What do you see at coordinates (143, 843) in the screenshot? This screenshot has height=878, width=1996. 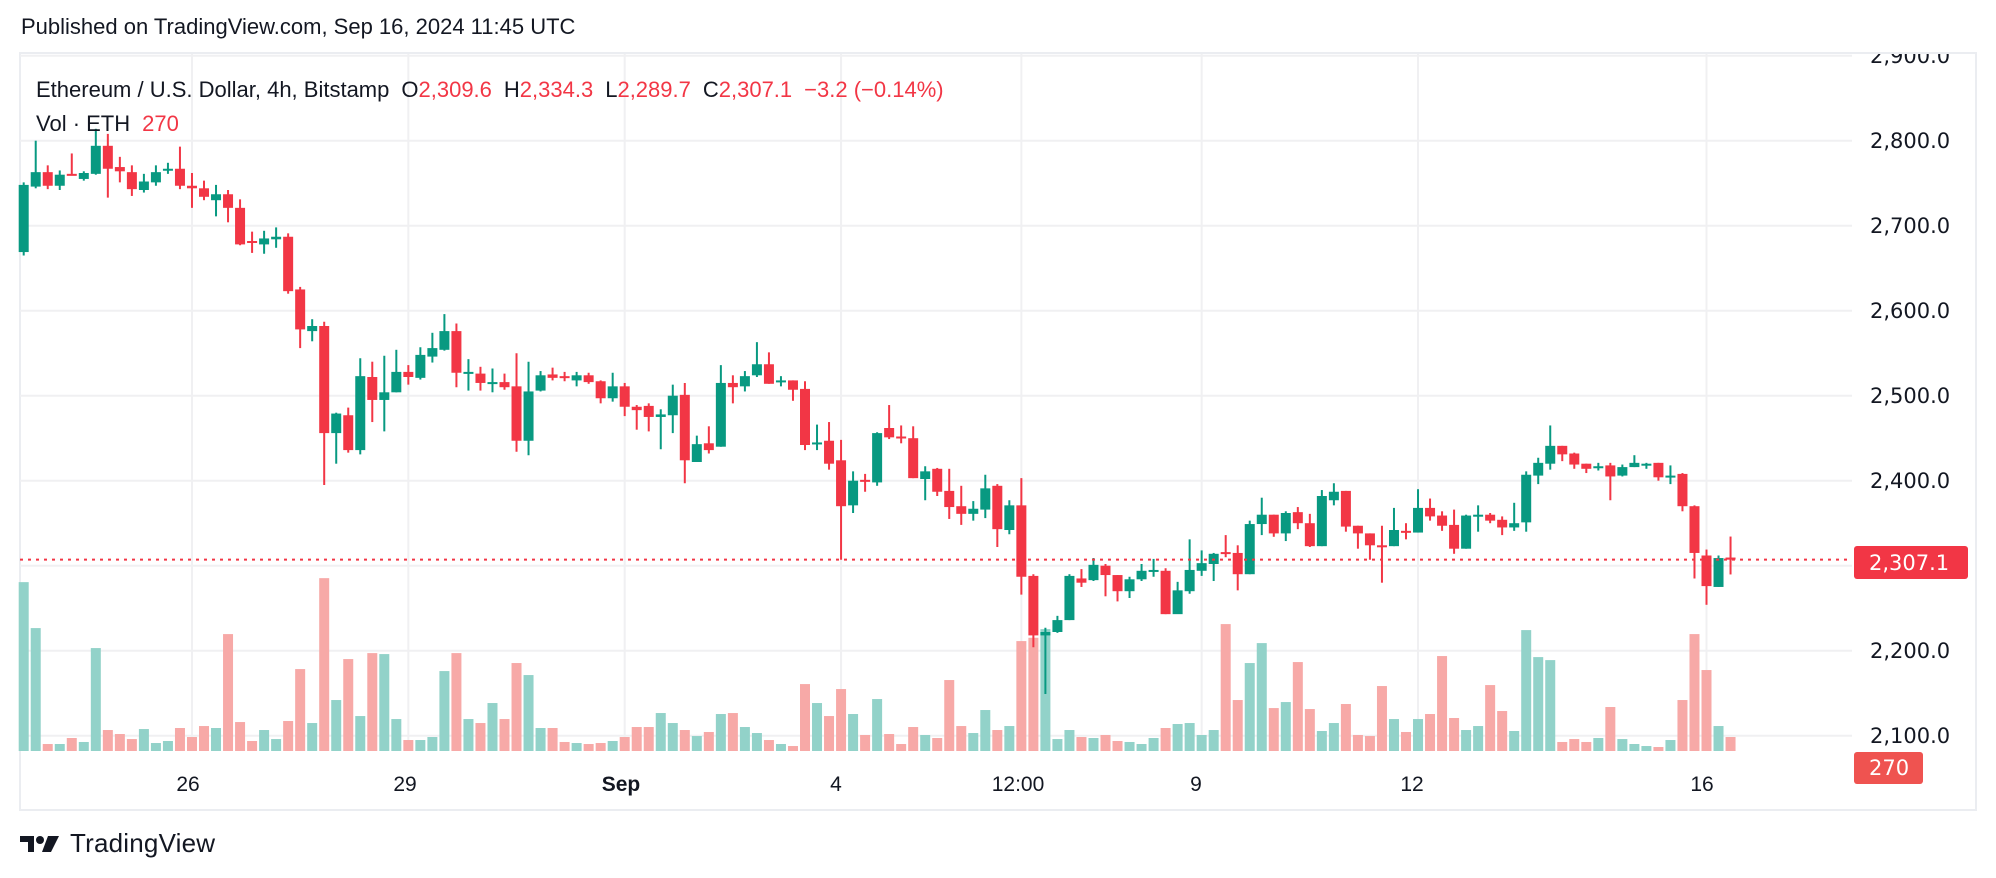 I see `tradingview-logo-text: TradingView` at bounding box center [143, 843].